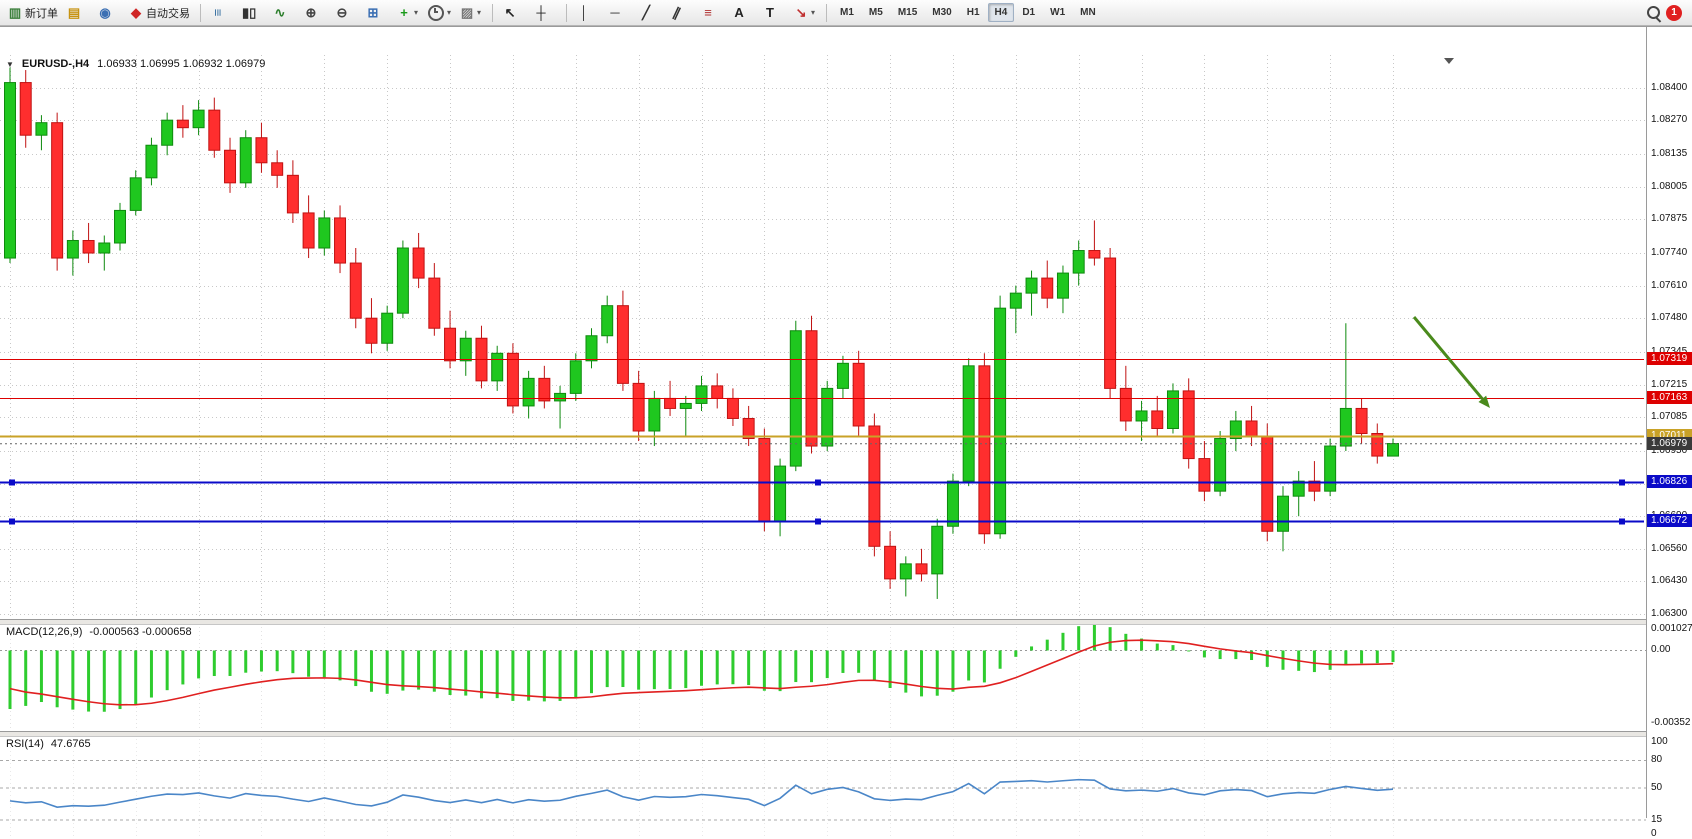  I want to click on timeframe-h1: H1, so click(973, 12).